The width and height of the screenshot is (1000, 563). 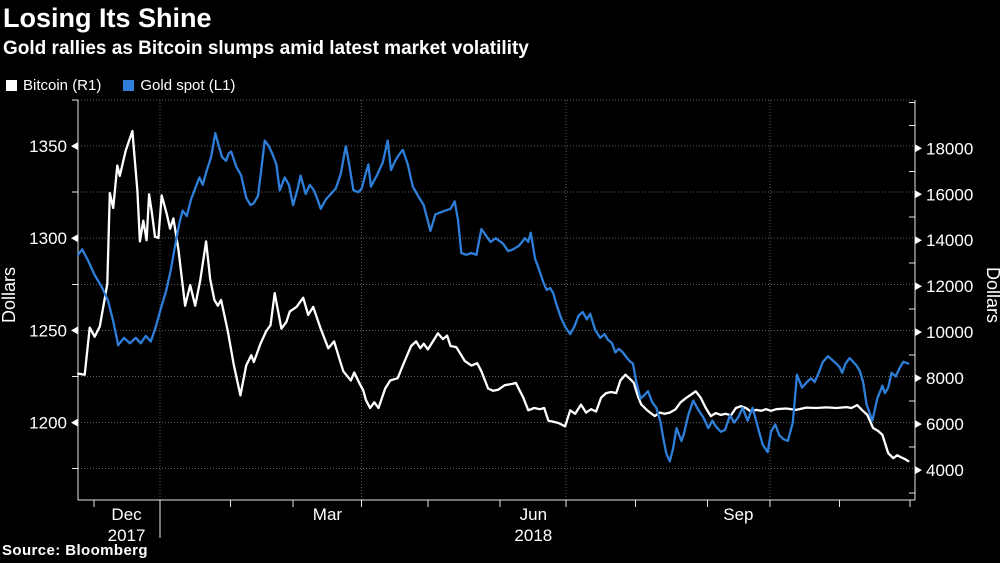 What do you see at coordinates (945, 470) in the screenshot?
I see `svg-text: 4000` at bounding box center [945, 470].